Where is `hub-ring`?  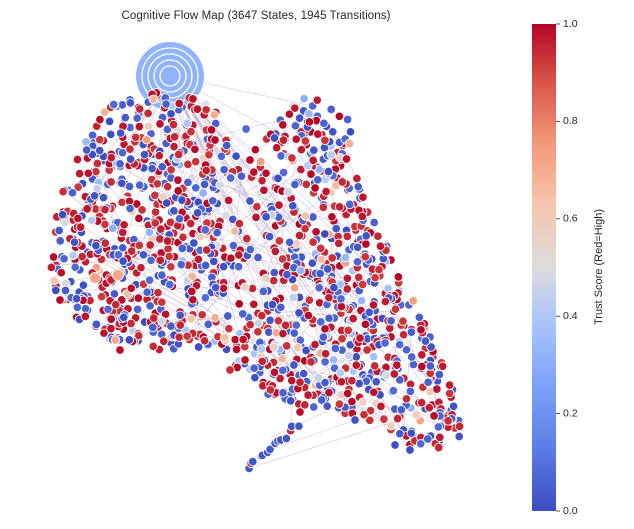 hub-ring is located at coordinates (170, 76).